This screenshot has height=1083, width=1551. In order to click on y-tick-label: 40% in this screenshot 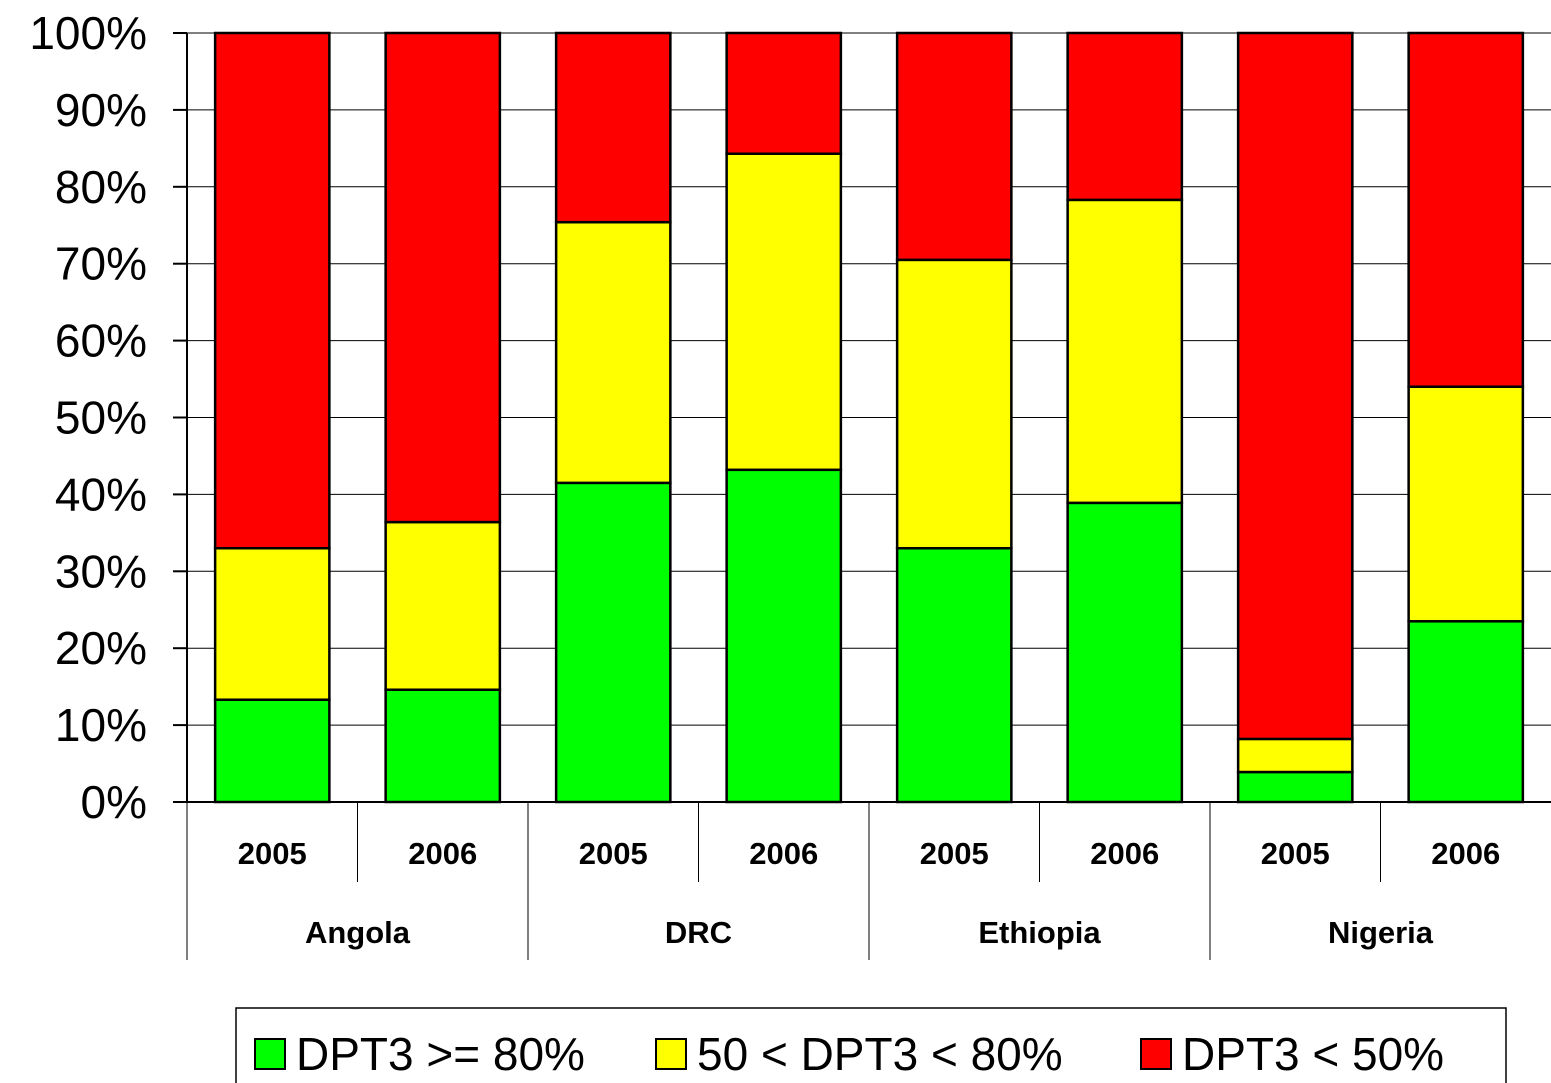, I will do `click(101, 494)`.